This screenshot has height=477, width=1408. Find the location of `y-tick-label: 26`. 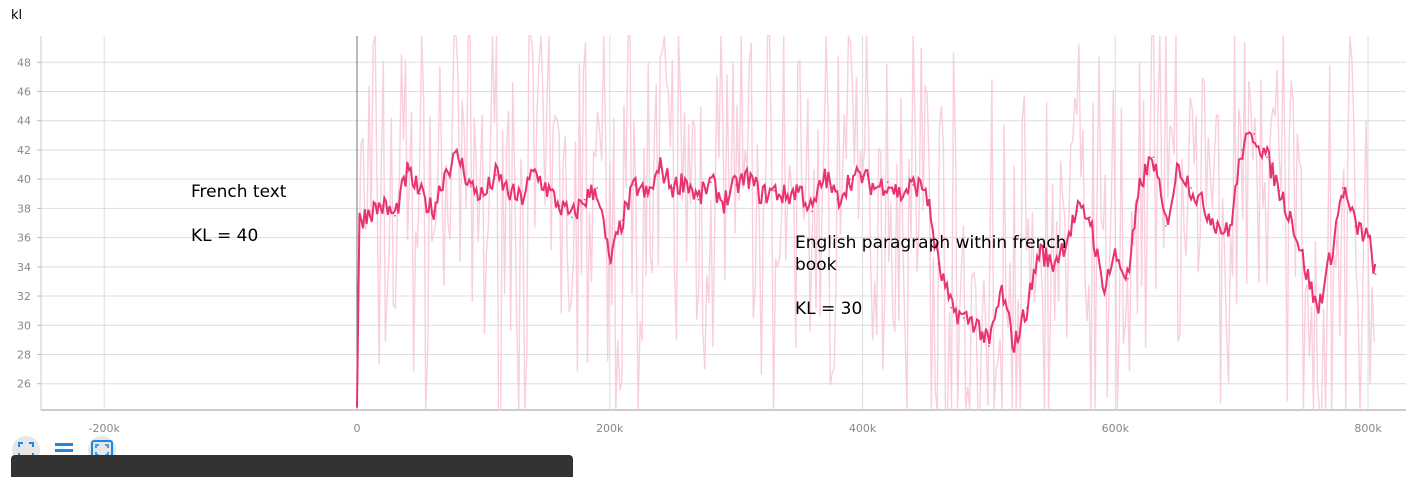

y-tick-label: 26 is located at coordinates (24, 384).